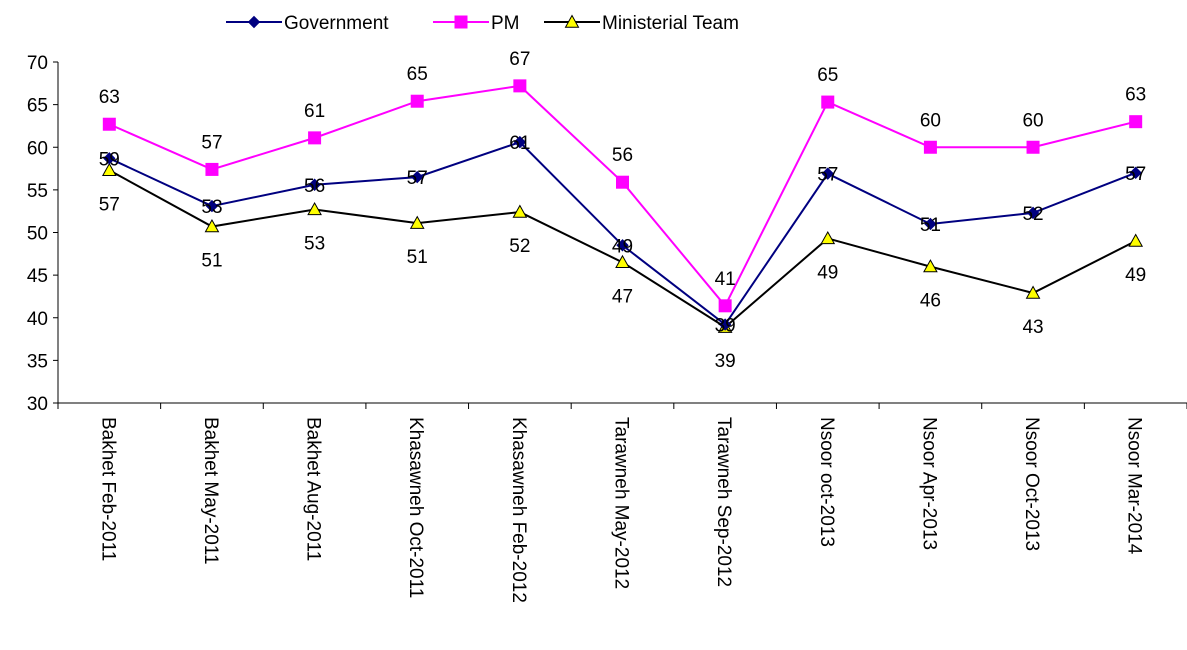 The width and height of the screenshot is (1187, 650). What do you see at coordinates (109, 204) in the screenshot?
I see `ministerial-team-data-label: 57` at bounding box center [109, 204].